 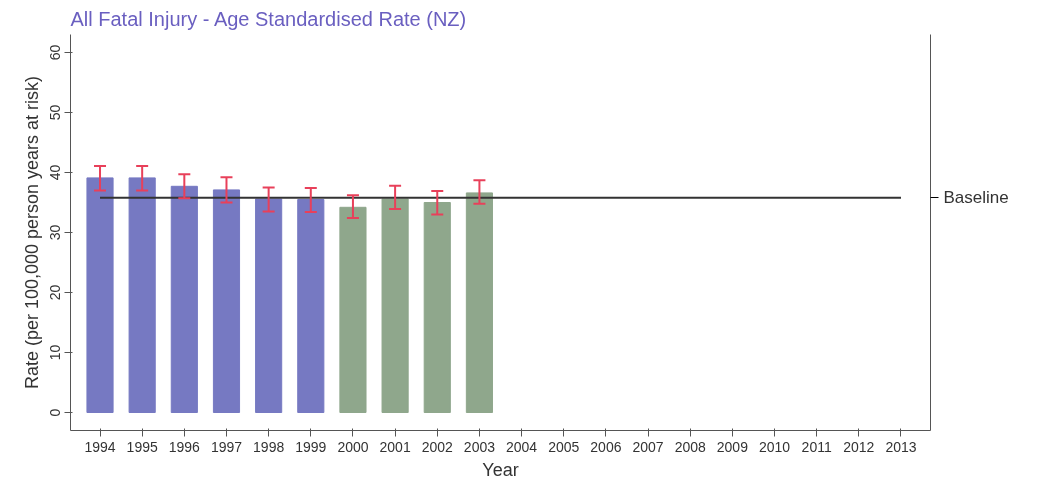 I want to click on x-tick-label: 1995, so click(x=142, y=446).